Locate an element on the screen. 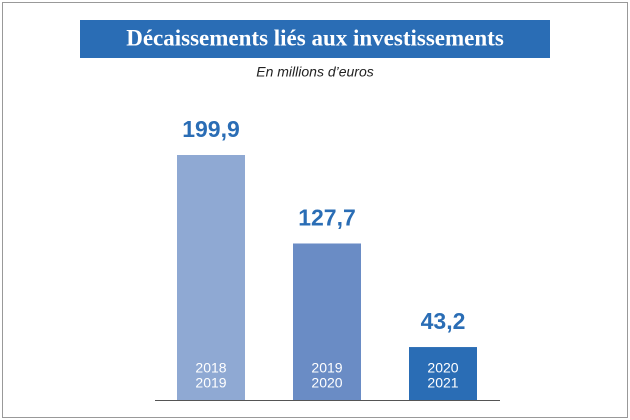  chart-subtitle: En millions d’euros is located at coordinates (315, 72).